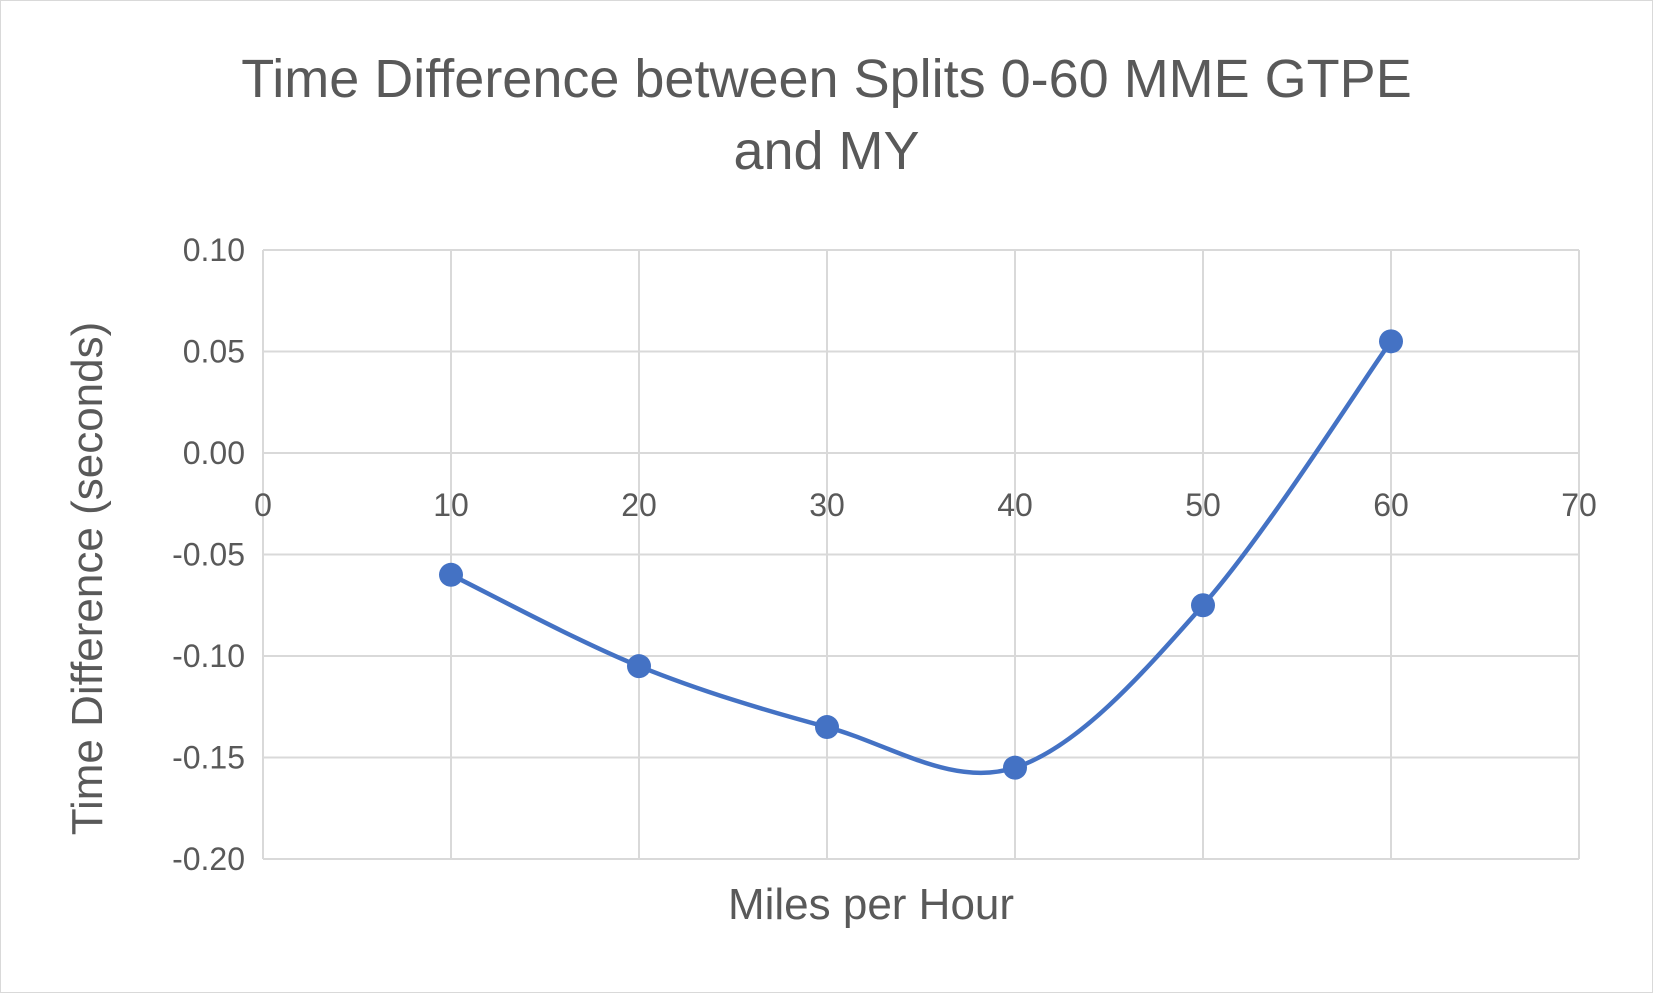 This screenshot has height=993, width=1653. I want to click on x-tick-label: 50, so click(1203, 505).